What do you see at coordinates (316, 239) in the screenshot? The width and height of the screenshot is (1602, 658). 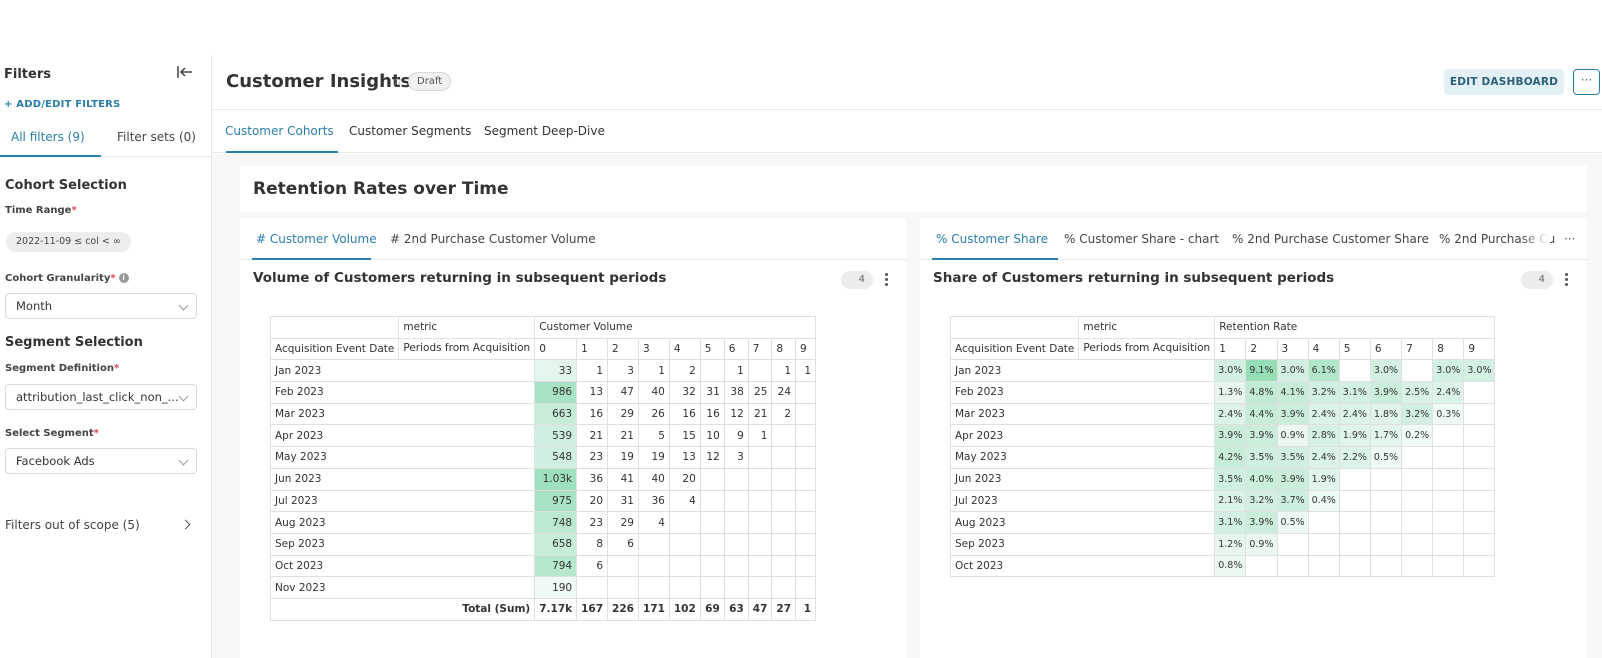 I see `tab-customer-volume: # Customer Volume` at bounding box center [316, 239].